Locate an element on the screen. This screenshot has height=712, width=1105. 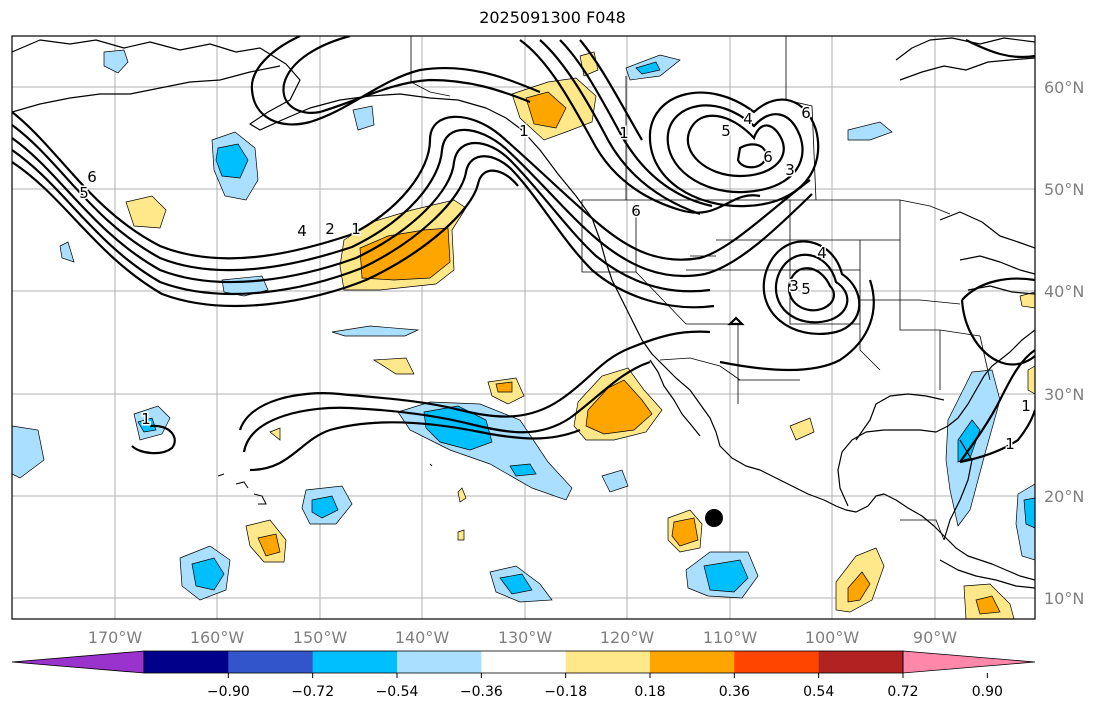
lat-label-20n: 20°N is located at coordinates (1064, 496).